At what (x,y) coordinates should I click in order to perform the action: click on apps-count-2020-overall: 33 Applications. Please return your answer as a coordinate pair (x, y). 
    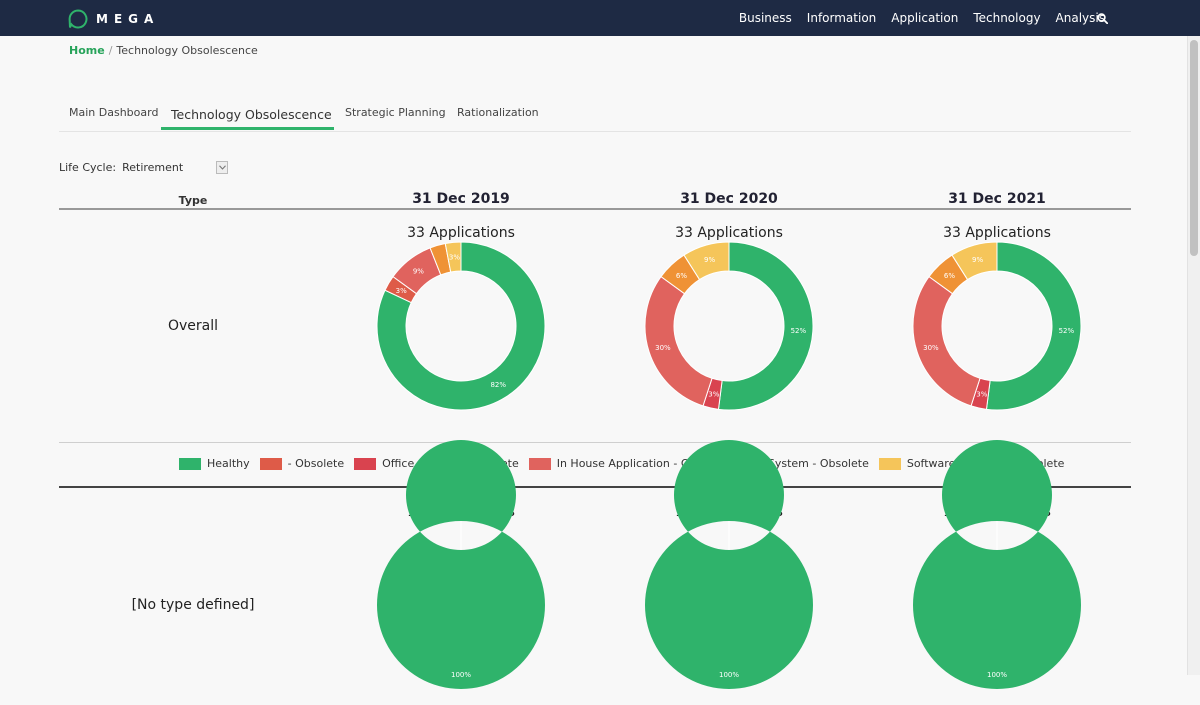
    Looking at the image, I should click on (729, 233).